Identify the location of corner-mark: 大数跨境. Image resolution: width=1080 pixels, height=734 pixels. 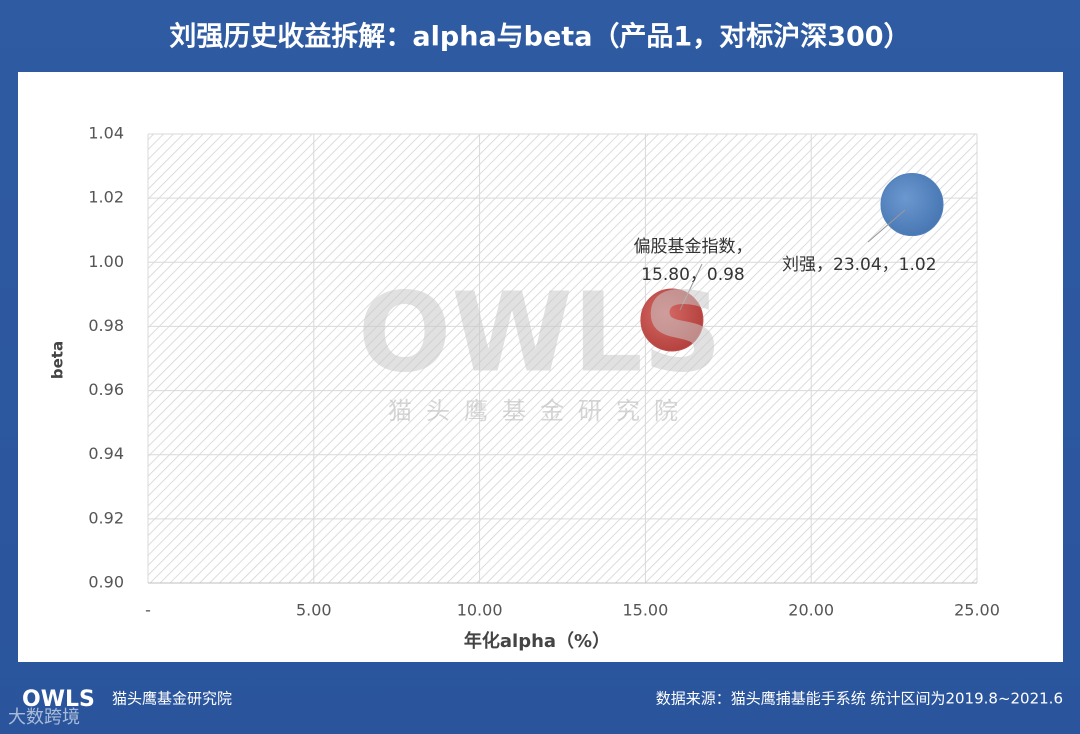
(44, 717).